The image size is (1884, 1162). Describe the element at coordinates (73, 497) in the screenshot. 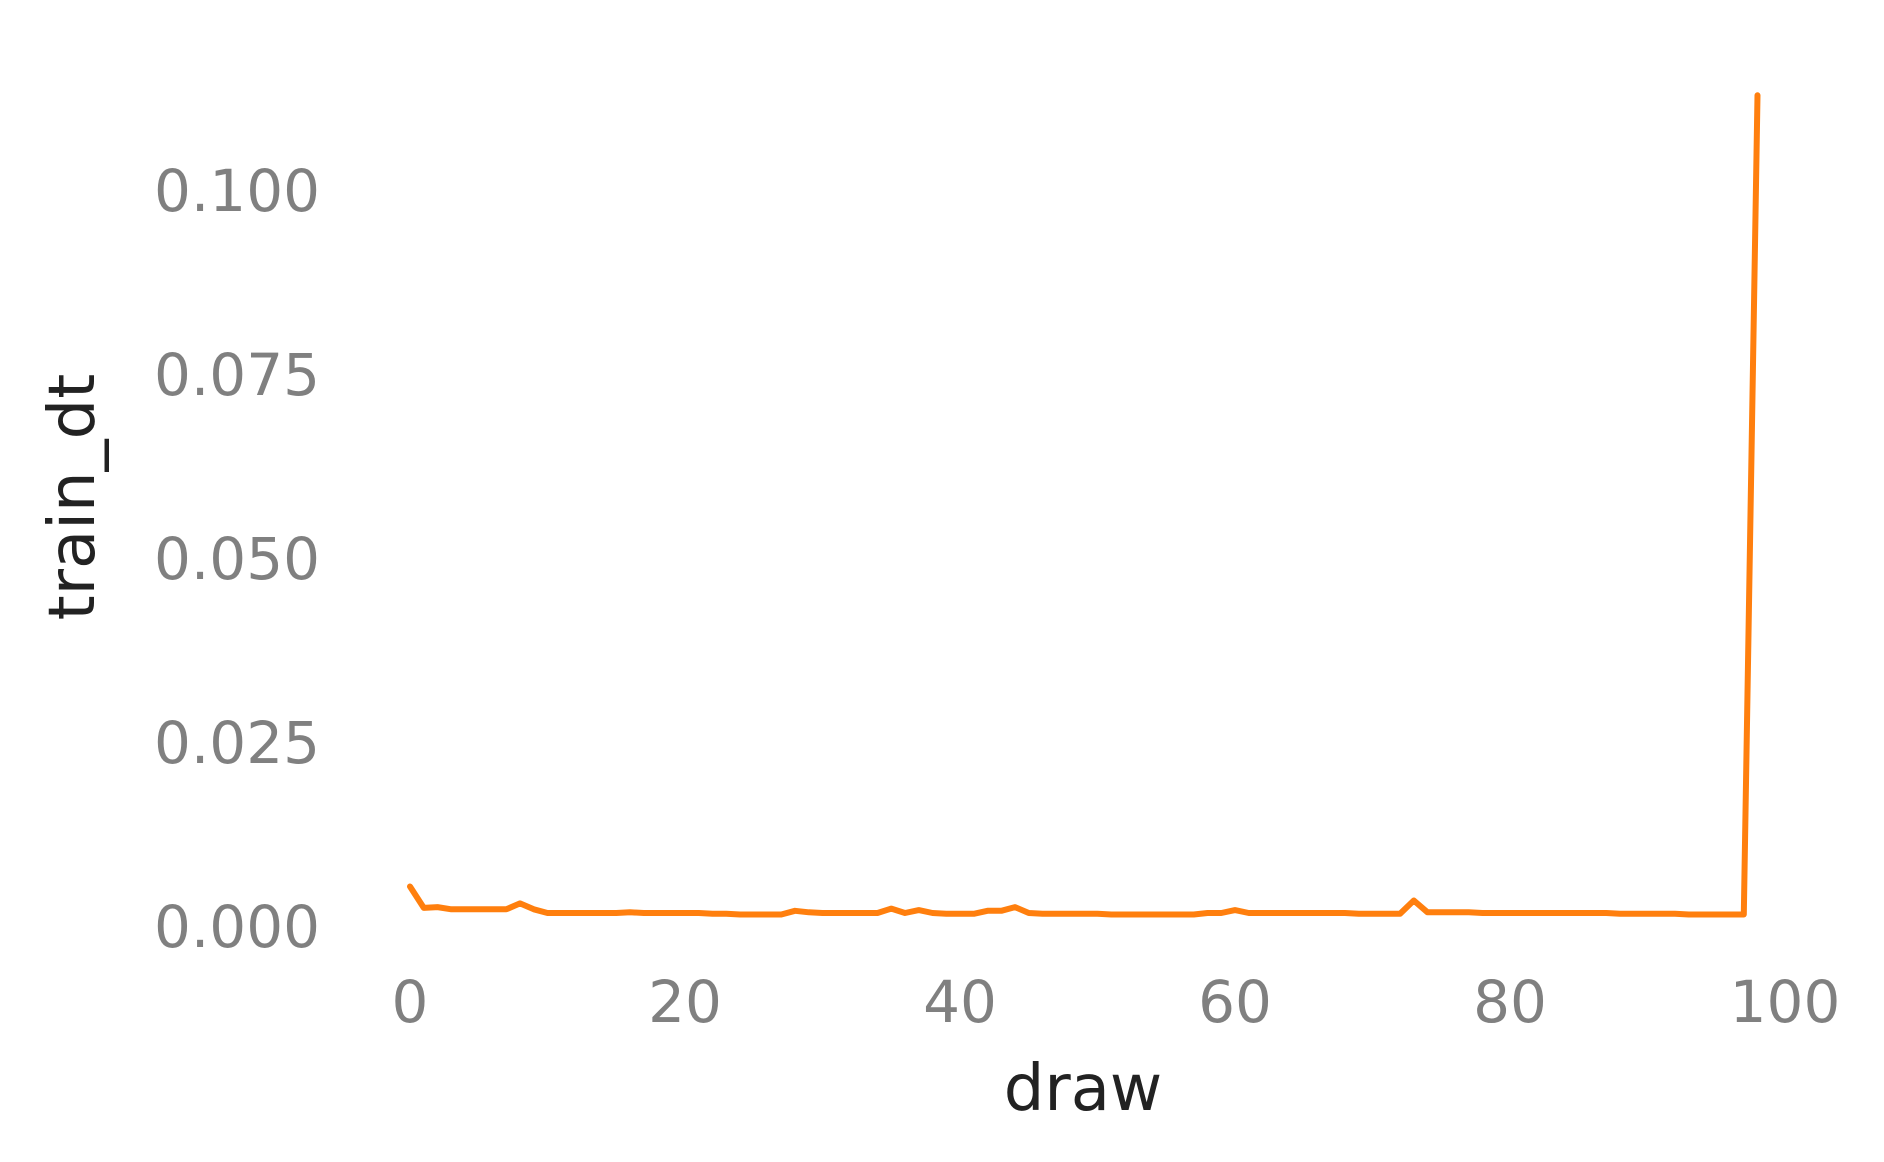

I see `y-axis-title: train_dt` at that location.